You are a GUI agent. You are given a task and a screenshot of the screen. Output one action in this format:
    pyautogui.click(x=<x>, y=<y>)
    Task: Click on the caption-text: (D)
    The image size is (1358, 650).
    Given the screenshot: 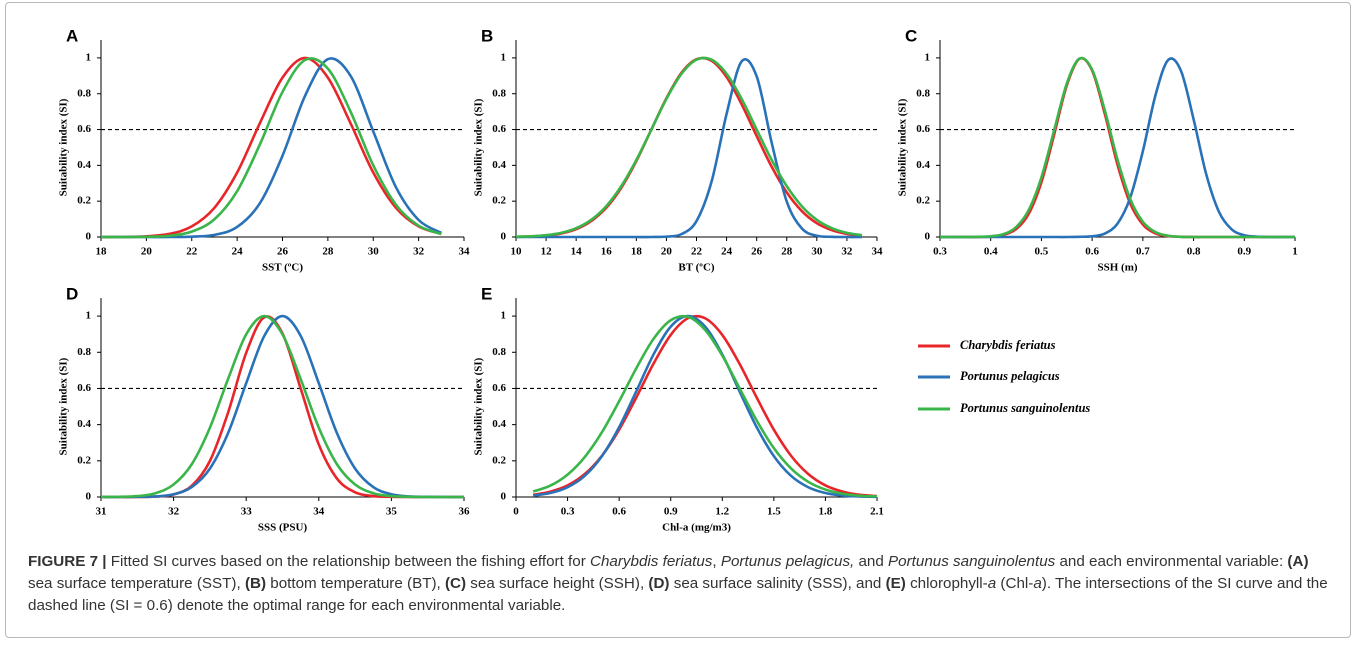 What is the action you would take?
    pyautogui.click(x=659, y=583)
    